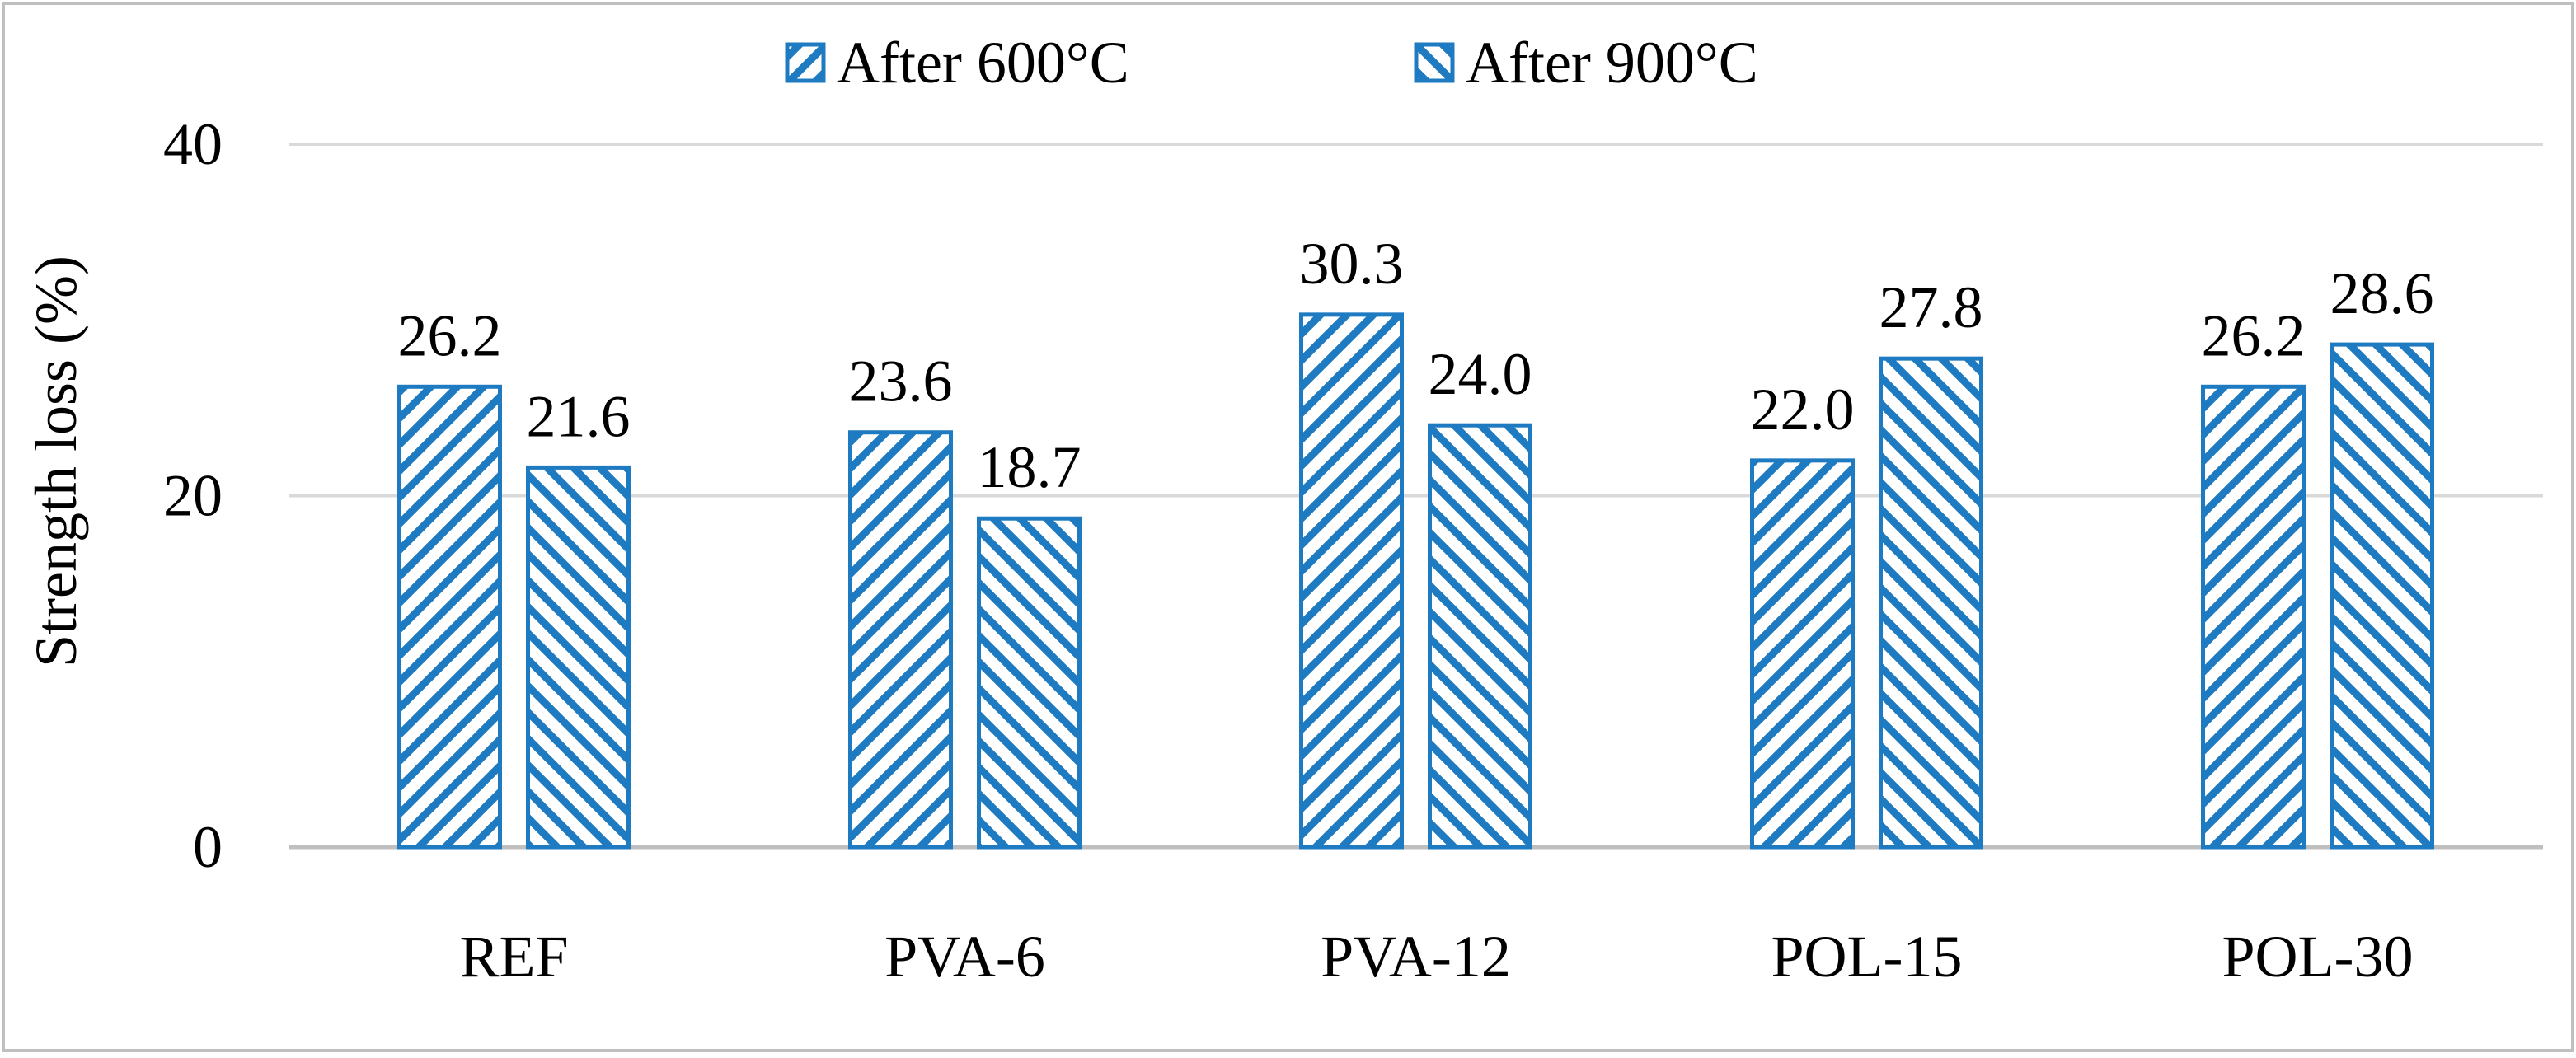  What do you see at coordinates (1480, 374) in the screenshot?
I see `data-label: 24.0` at bounding box center [1480, 374].